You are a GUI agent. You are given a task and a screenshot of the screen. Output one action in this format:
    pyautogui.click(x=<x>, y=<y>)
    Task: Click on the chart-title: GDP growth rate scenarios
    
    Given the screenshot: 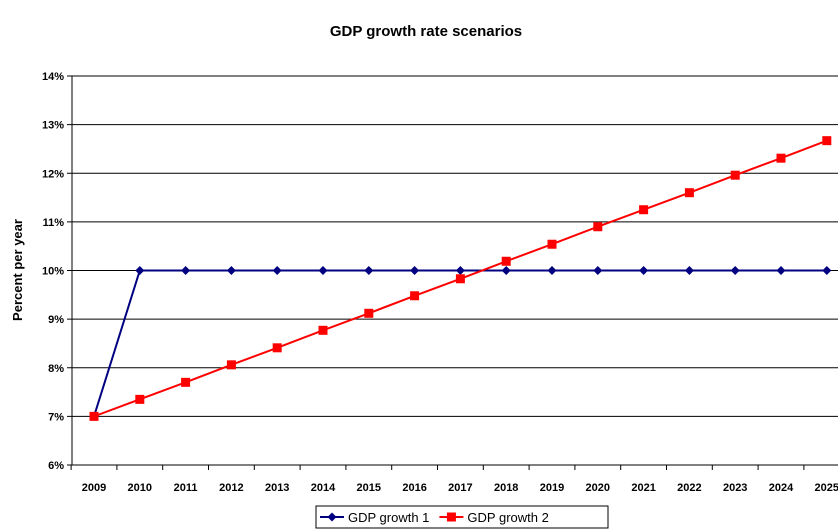 What is the action you would take?
    pyautogui.click(x=426, y=31)
    